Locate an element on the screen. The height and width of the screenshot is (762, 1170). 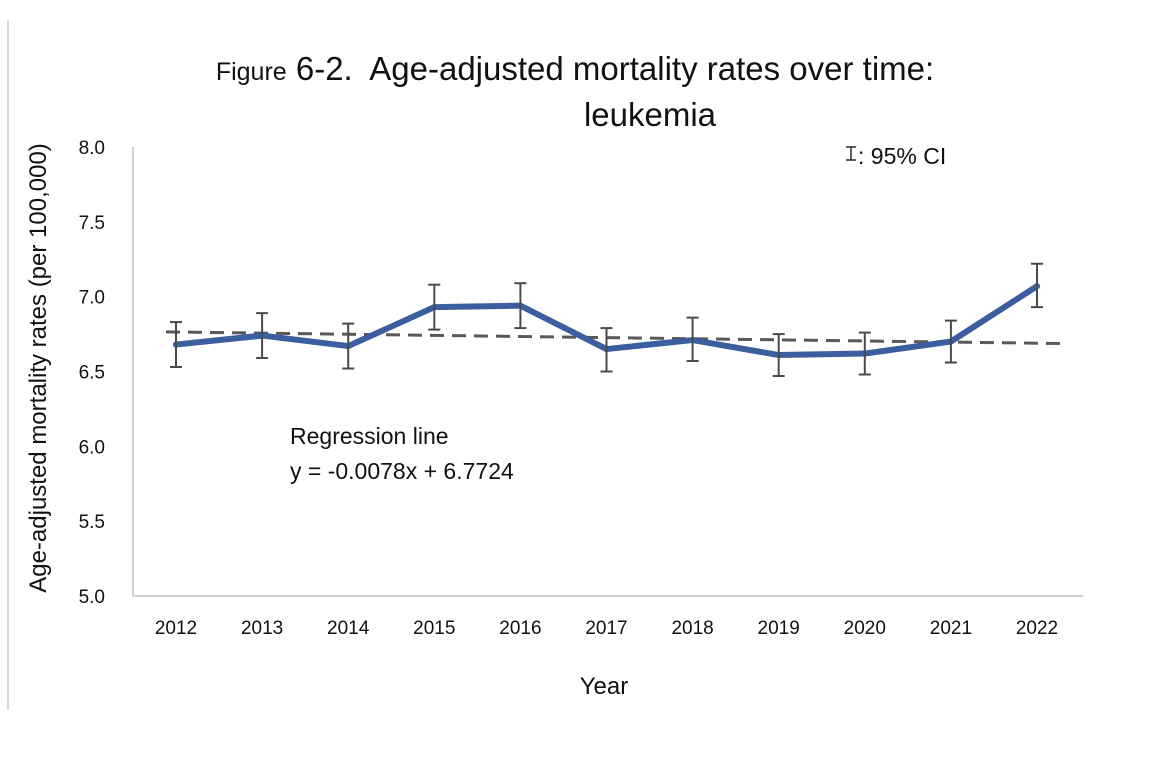
errorbar-layer is located at coordinates (606, 319).